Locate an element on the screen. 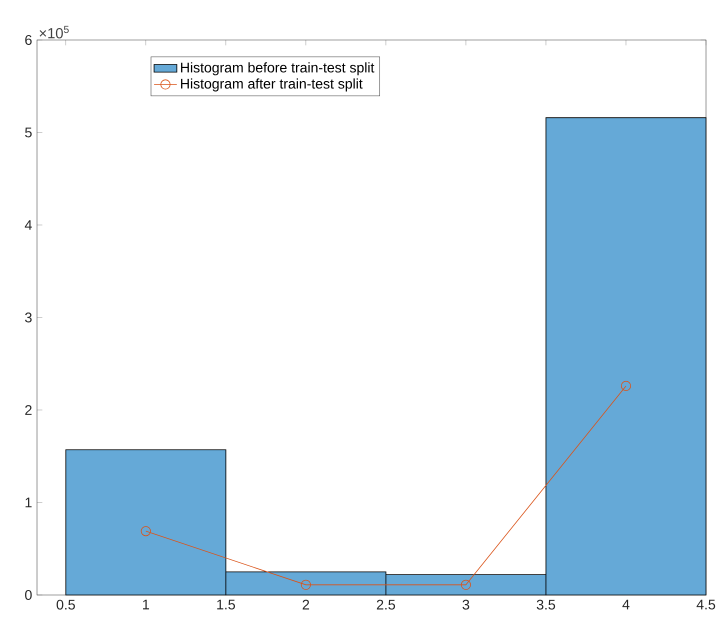  y-tick-label: 3 is located at coordinates (28, 317).